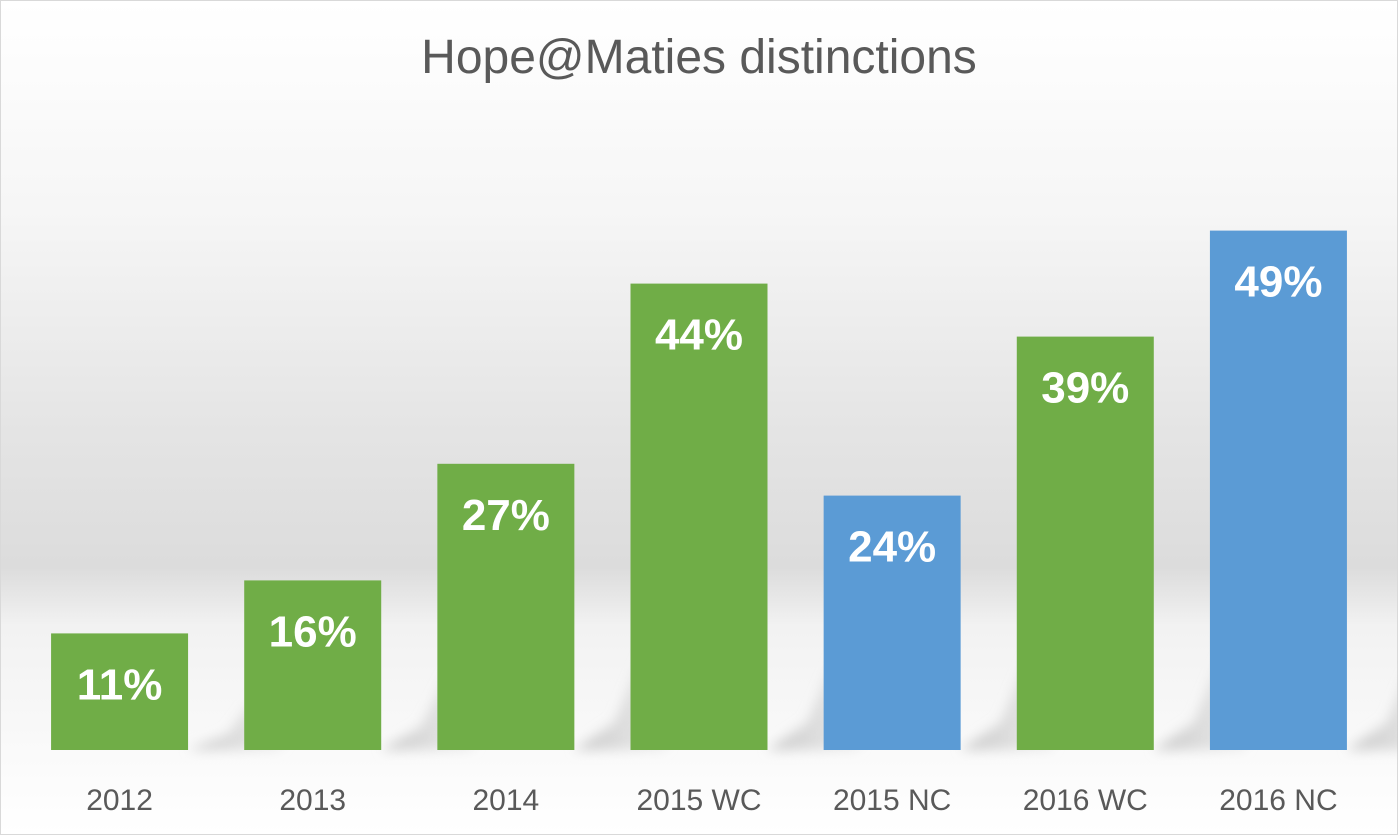  Describe the element at coordinates (892, 800) in the screenshot. I see `x-tick-label: 2015 NC` at that location.